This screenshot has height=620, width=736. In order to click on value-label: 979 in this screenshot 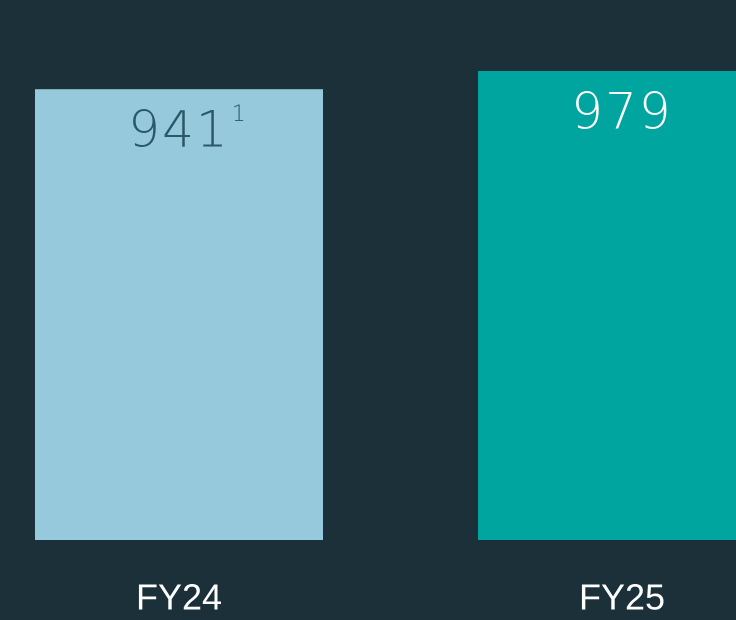, I will do `click(621, 112)`.